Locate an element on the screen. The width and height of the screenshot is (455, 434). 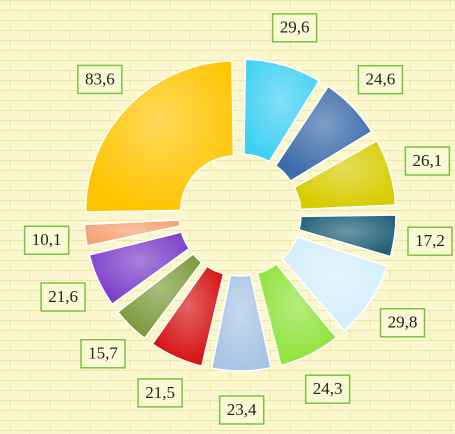
value-label: 15,7 is located at coordinates (103, 353).